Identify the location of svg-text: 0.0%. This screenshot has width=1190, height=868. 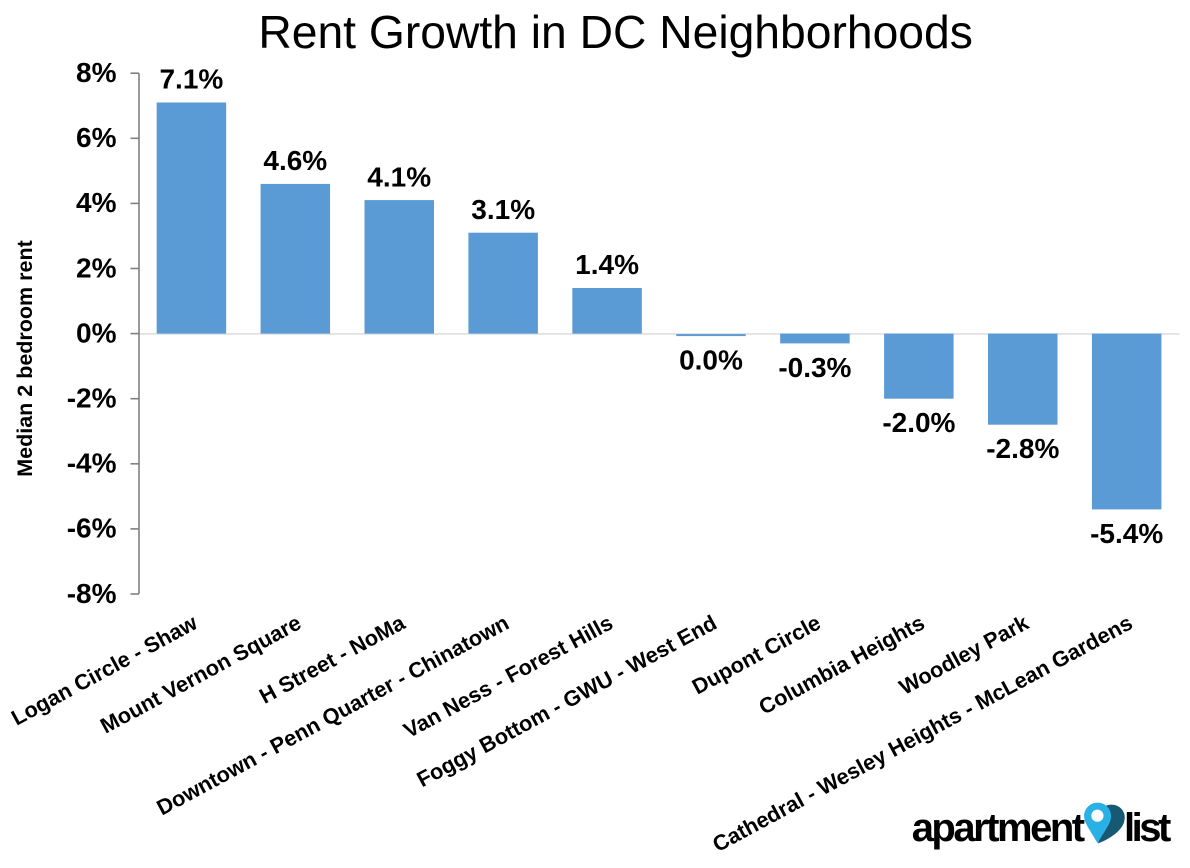
(711, 359).